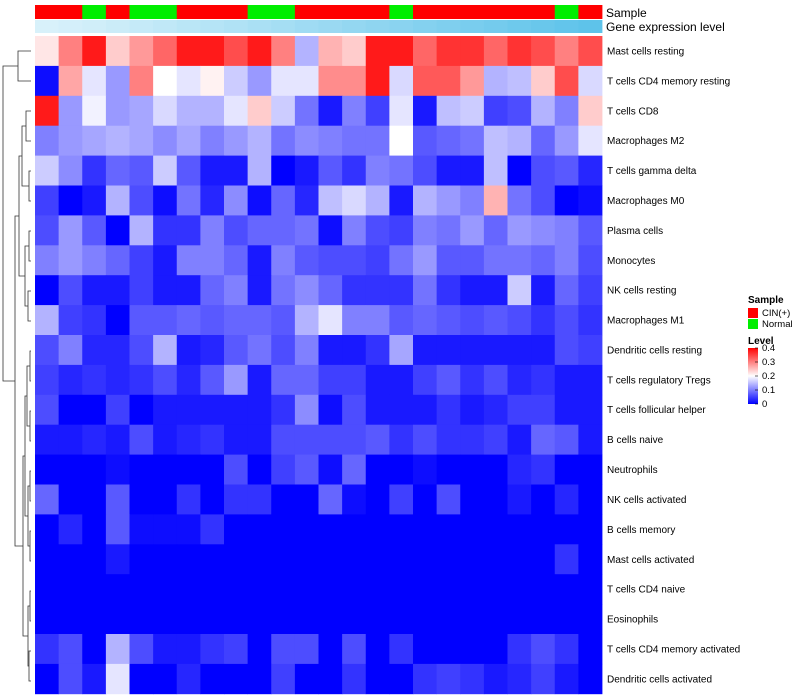  Describe the element at coordinates (448, 439) in the screenshot. I see `heatmap-cell-b-cells-naive` at that location.